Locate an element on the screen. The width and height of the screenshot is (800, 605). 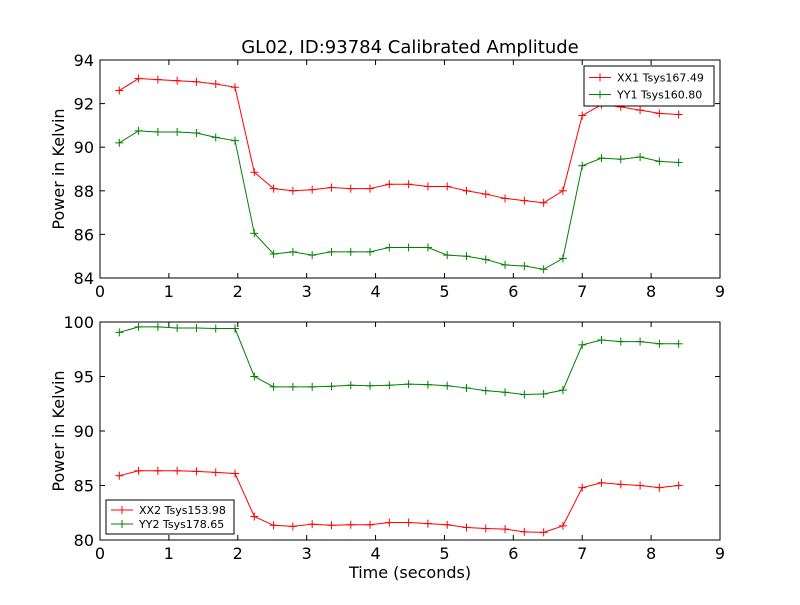
legend: XX1 Tsys167.49 YY1 Tsys160.80 is located at coordinates (649, 86).